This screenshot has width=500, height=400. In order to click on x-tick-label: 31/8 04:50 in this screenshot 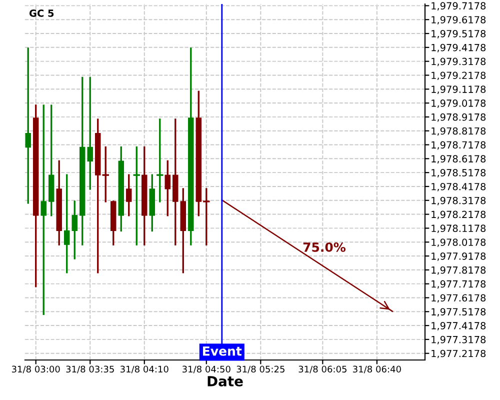, I will do `click(206, 370)`.